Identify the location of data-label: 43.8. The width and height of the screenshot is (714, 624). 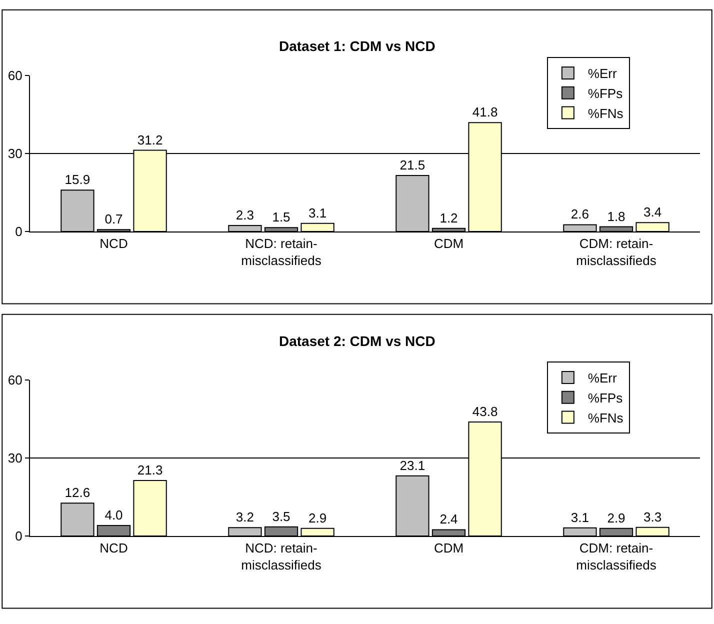
(485, 411).